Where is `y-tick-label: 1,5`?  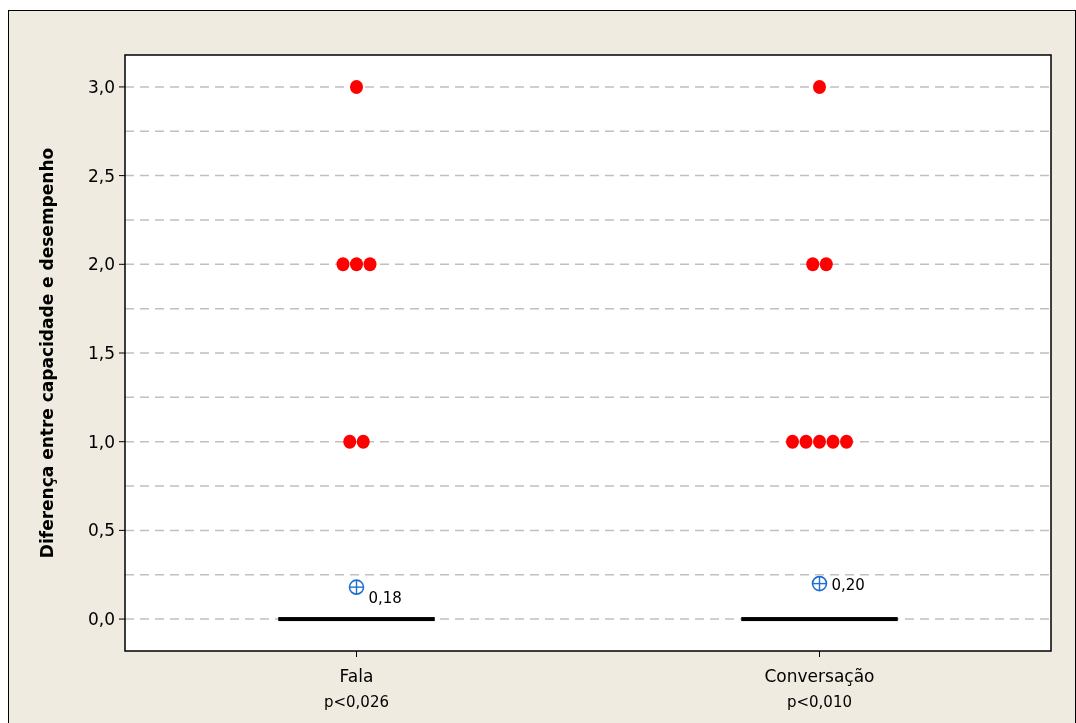 y-tick-label: 1,5 is located at coordinates (101, 352).